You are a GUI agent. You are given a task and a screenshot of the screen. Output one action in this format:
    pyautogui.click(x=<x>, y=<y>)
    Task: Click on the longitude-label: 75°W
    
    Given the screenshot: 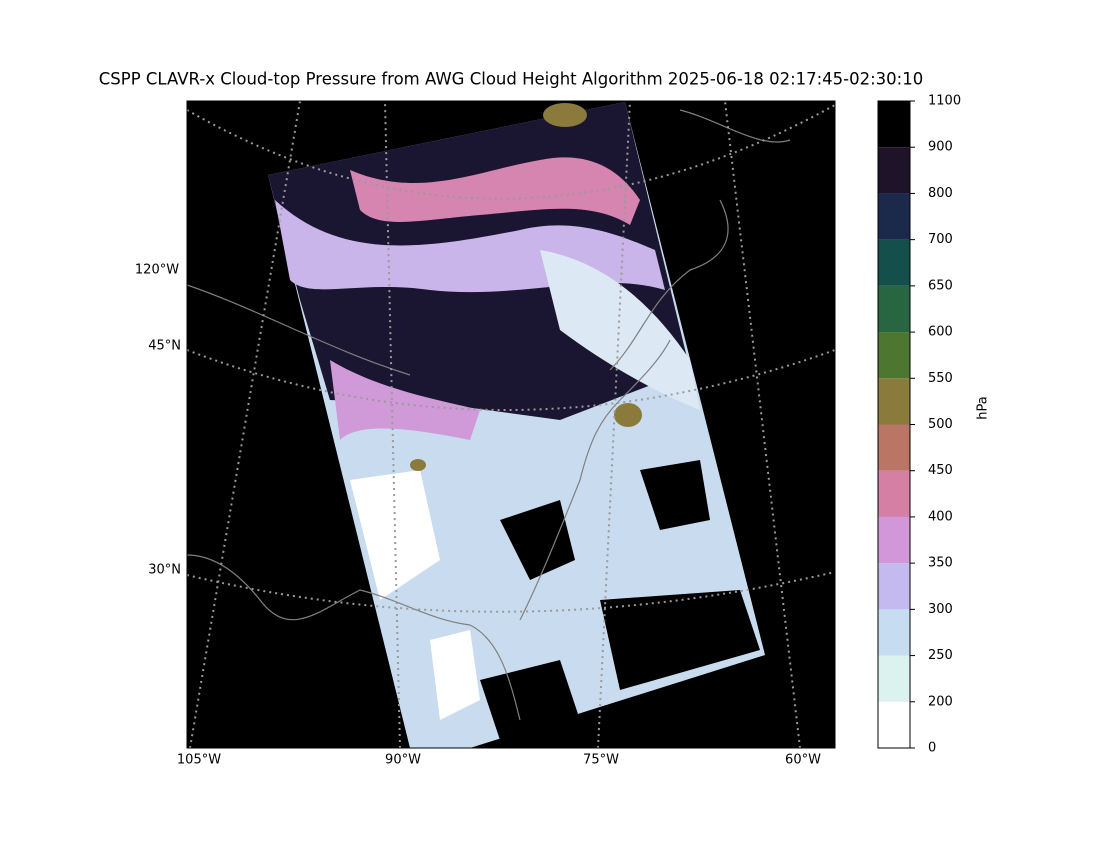 What is the action you would take?
    pyautogui.click(x=601, y=760)
    